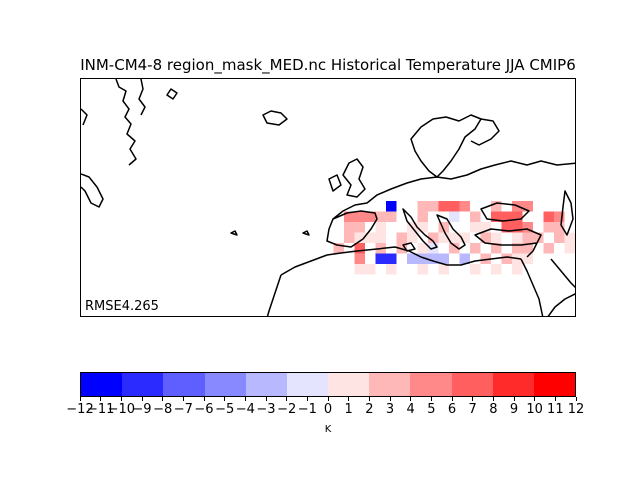 The height and width of the screenshot is (480, 640). I want to click on anomaly-grid, so click(454, 238).